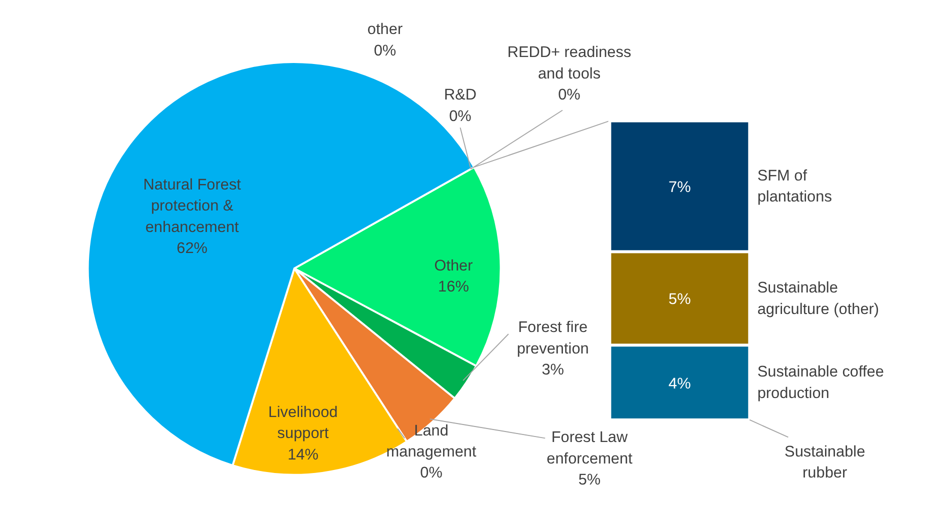 The height and width of the screenshot is (508, 934). Describe the element at coordinates (820, 383) in the screenshot. I see `series-label: Sustainable coffee production` at that location.